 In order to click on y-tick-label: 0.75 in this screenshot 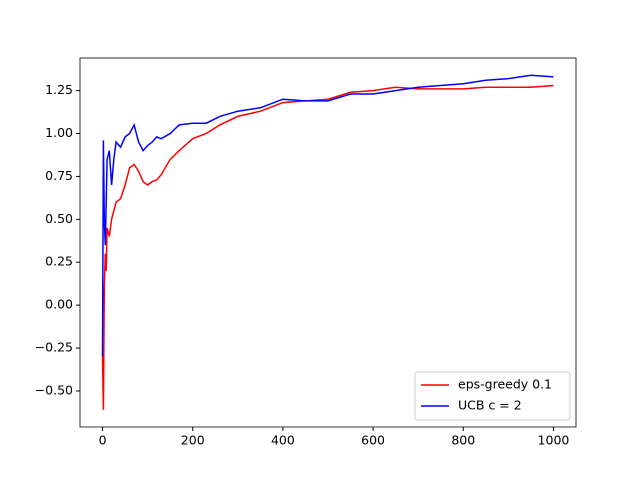, I will do `click(59, 175)`.